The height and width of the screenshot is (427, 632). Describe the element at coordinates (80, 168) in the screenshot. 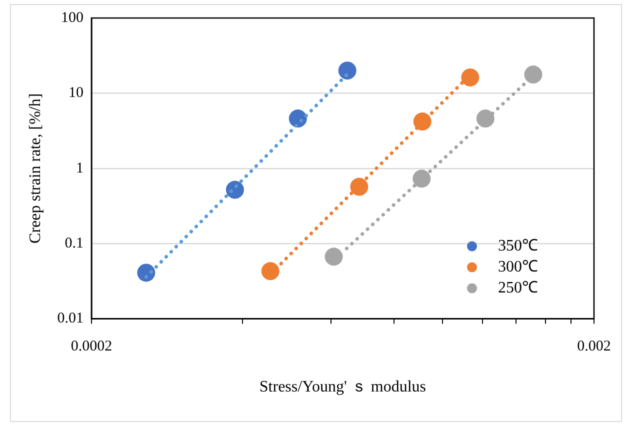

I see `y-tick-label: 1` at that location.